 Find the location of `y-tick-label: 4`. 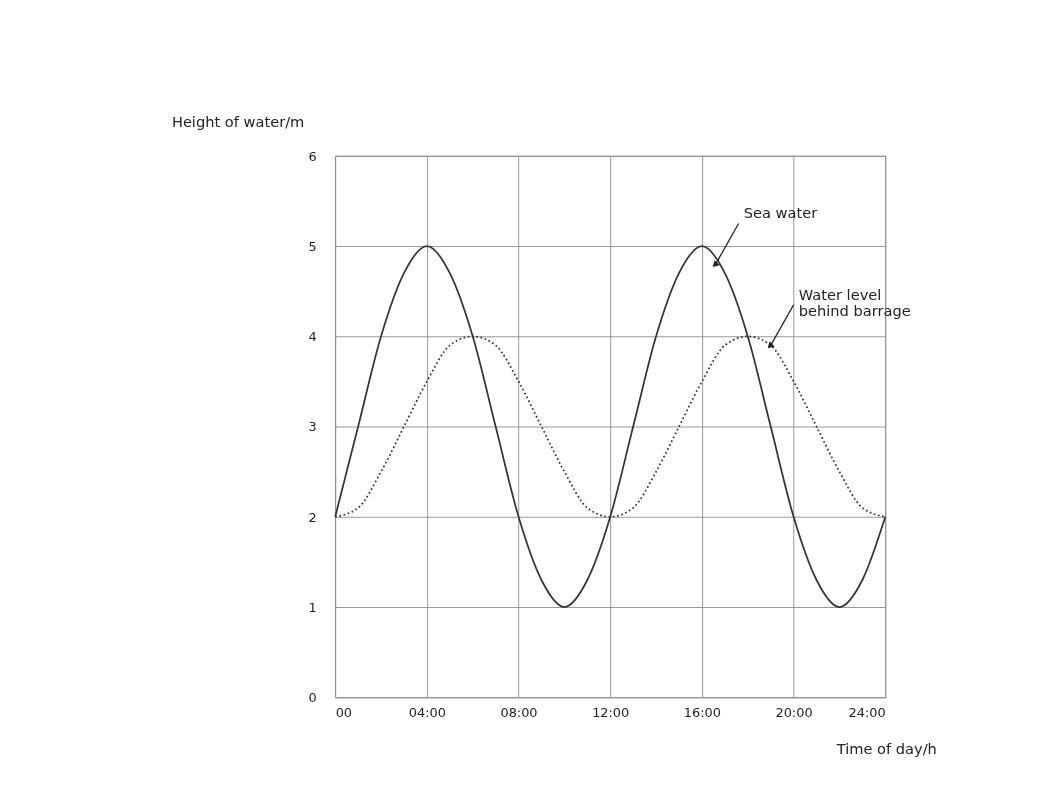

y-tick-label: 4 is located at coordinates (312, 337).